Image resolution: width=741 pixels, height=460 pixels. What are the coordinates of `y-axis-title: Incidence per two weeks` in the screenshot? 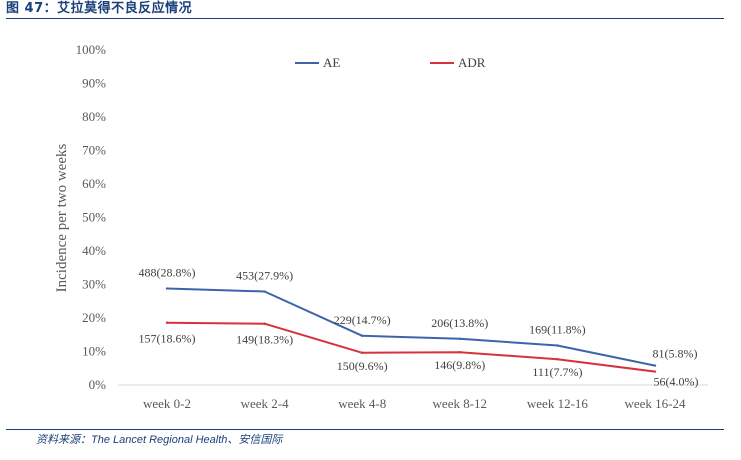 It's located at (62, 217).